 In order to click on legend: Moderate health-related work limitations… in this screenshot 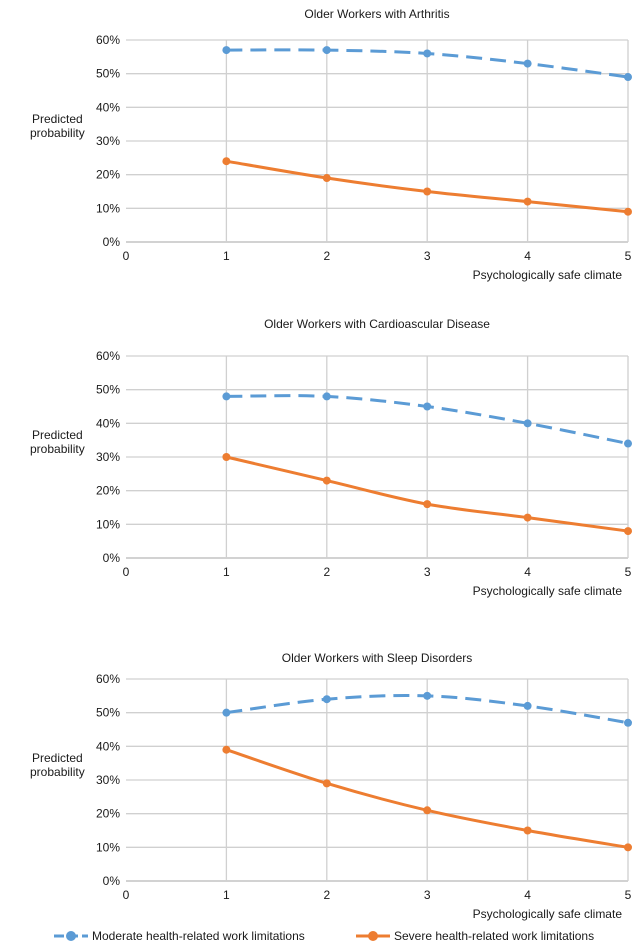, I will do `click(324, 936)`.